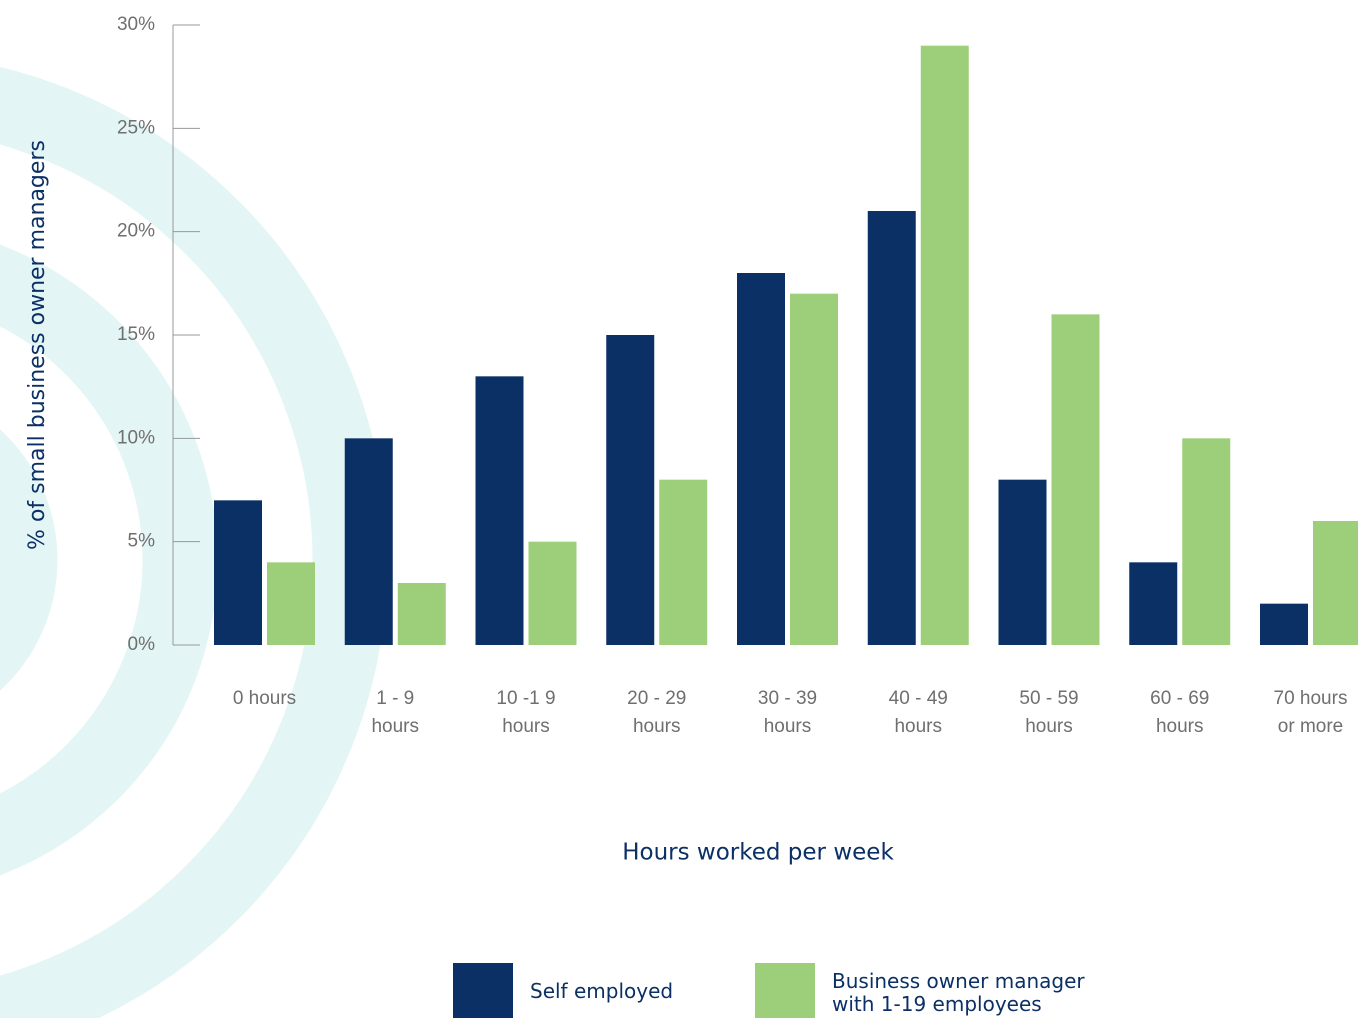  What do you see at coordinates (37, 345) in the screenshot?
I see `y-axis-title: % of small business owner managers` at bounding box center [37, 345].